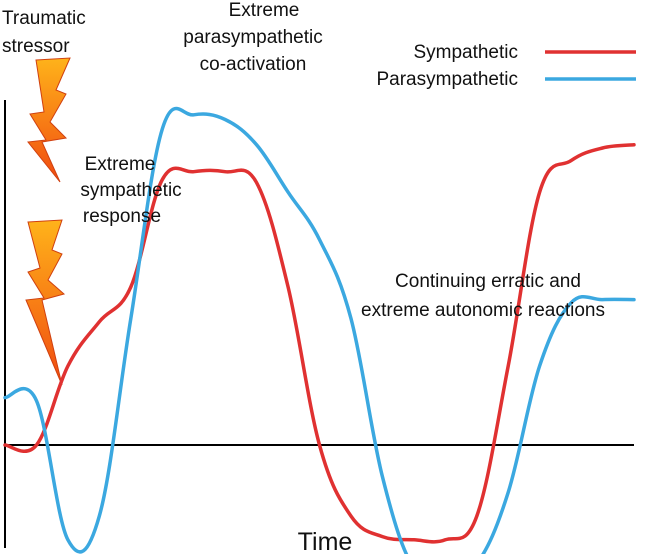  I want to click on x-axis-label: Time, so click(325, 541).